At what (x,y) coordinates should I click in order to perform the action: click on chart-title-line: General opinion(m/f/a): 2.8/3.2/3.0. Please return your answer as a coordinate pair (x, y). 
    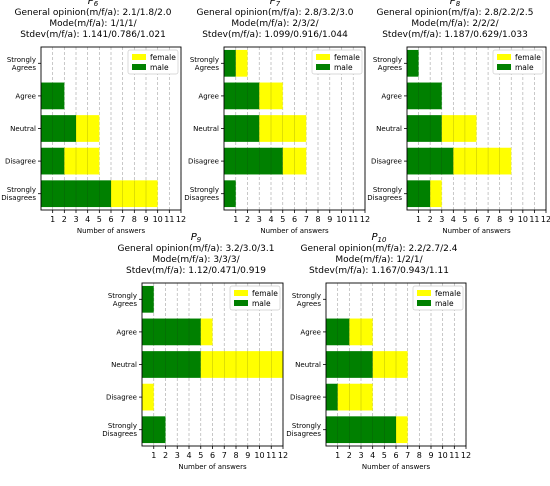
    Looking at the image, I should click on (275, 13).